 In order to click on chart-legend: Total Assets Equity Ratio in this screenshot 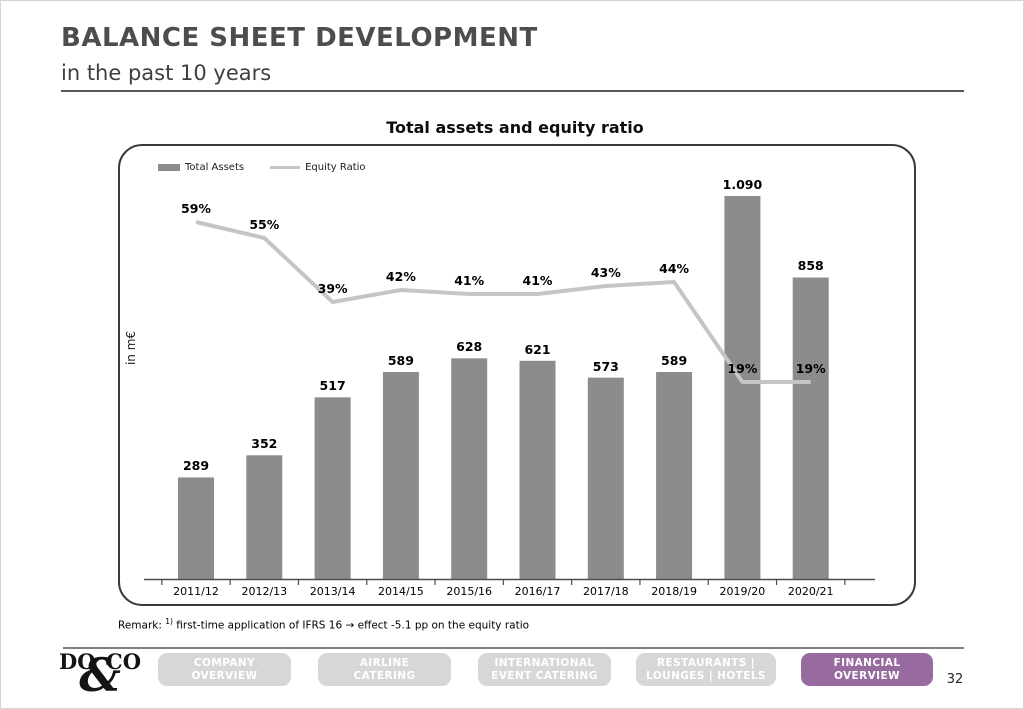, I will do `click(275, 167)`.